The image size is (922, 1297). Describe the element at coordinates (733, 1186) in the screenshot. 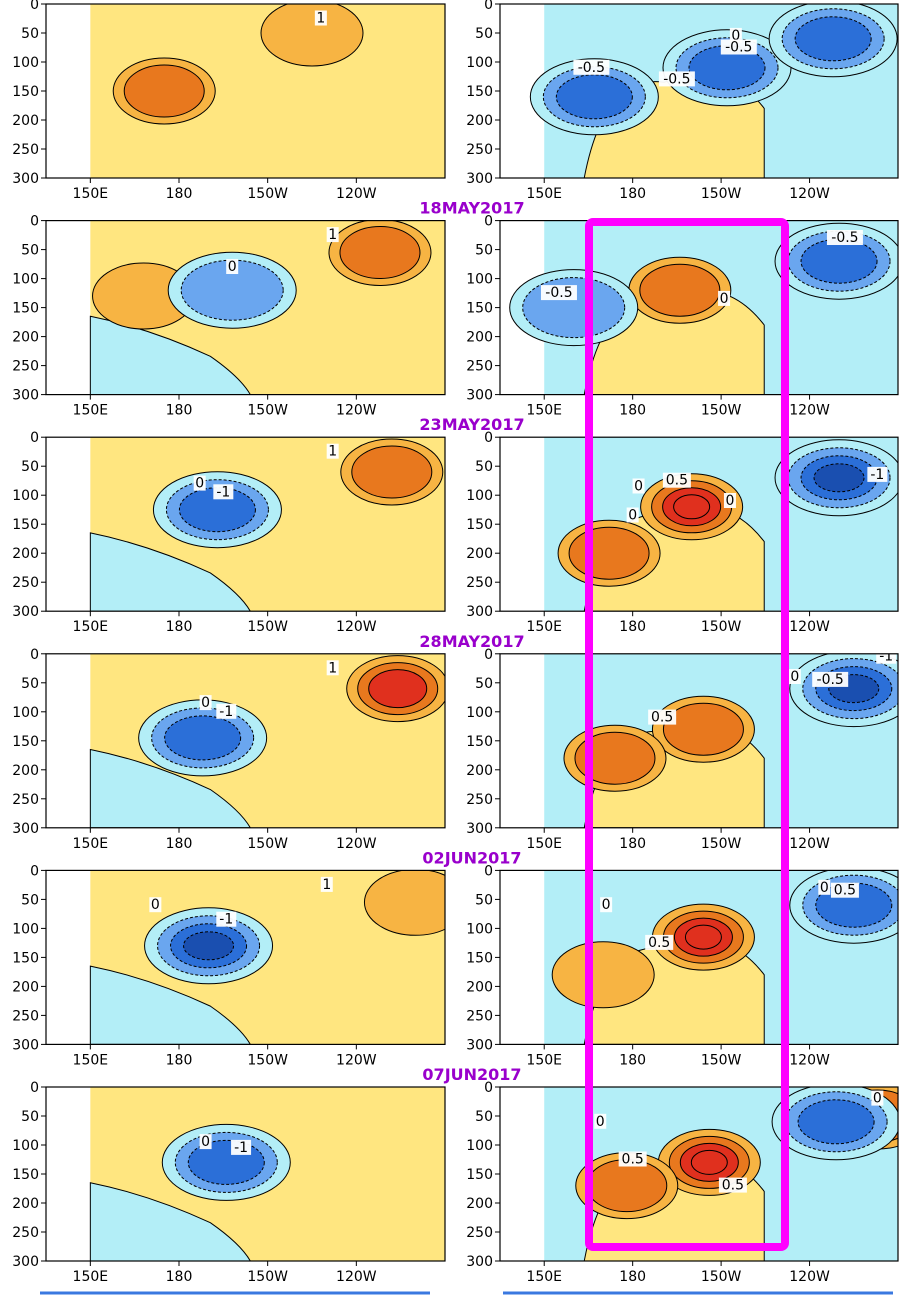

I see `contour-label-3: 0.5` at that location.